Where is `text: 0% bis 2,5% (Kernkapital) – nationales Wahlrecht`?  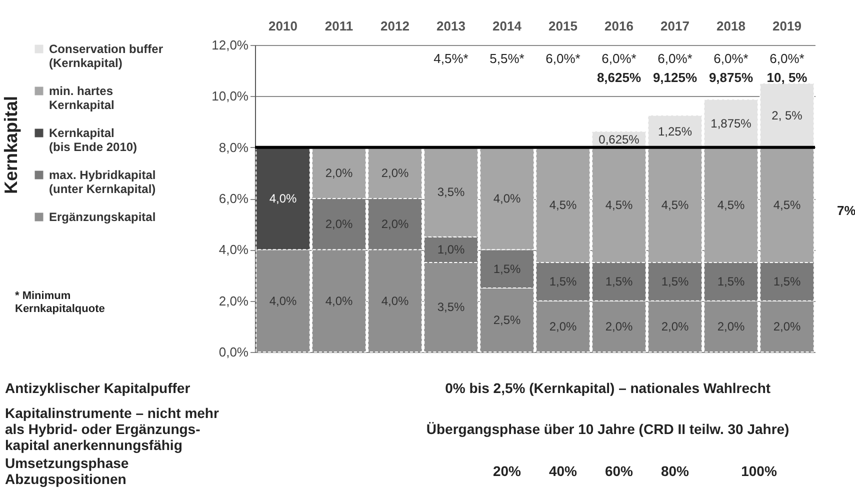
text: 0% bis 2,5% (Kernkapital) – nationales Wahlrecht is located at coordinates (608, 388).